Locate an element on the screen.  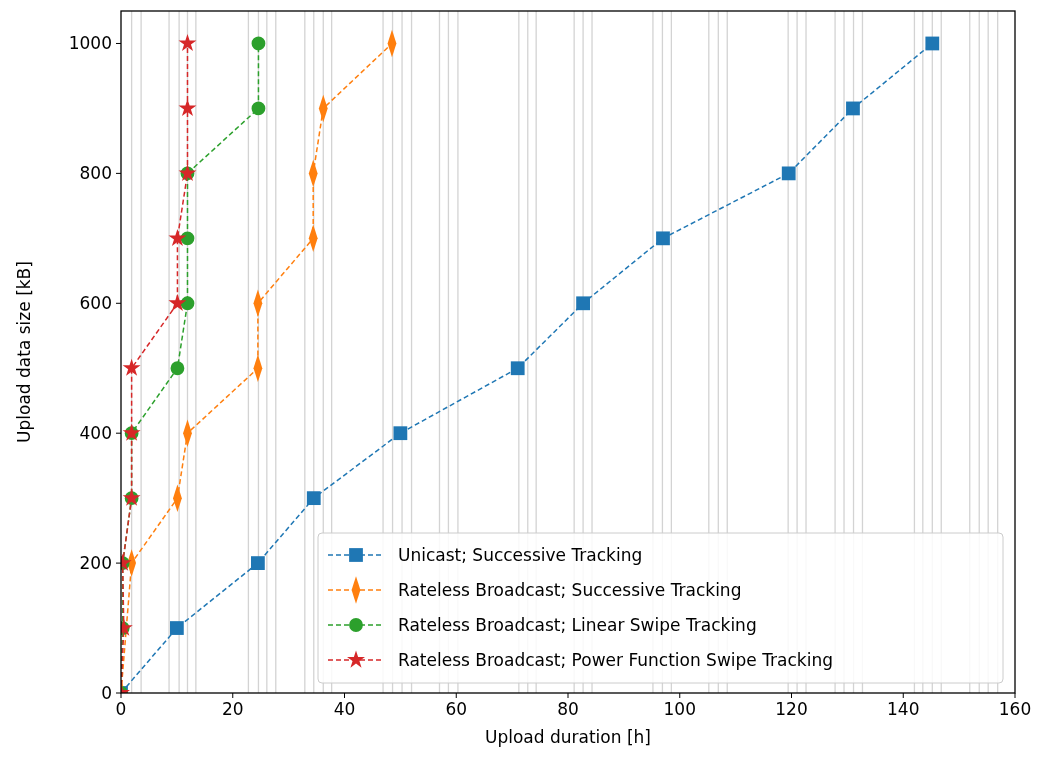
x-axis-title: Upload duration [h] is located at coordinates (568, 737).